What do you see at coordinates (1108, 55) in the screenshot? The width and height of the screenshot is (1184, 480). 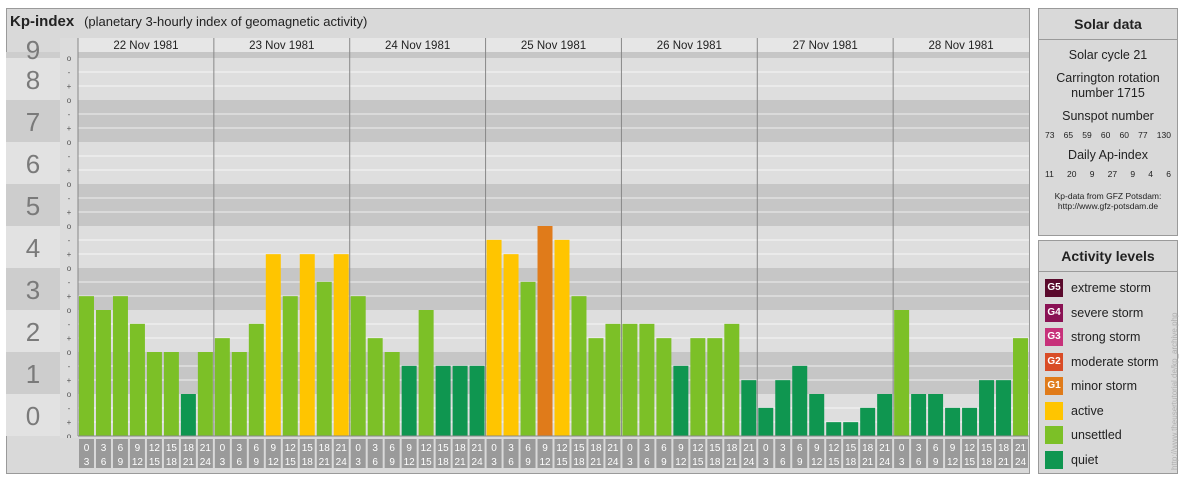 I see `solar-cycle: Solar cycle 21` at bounding box center [1108, 55].